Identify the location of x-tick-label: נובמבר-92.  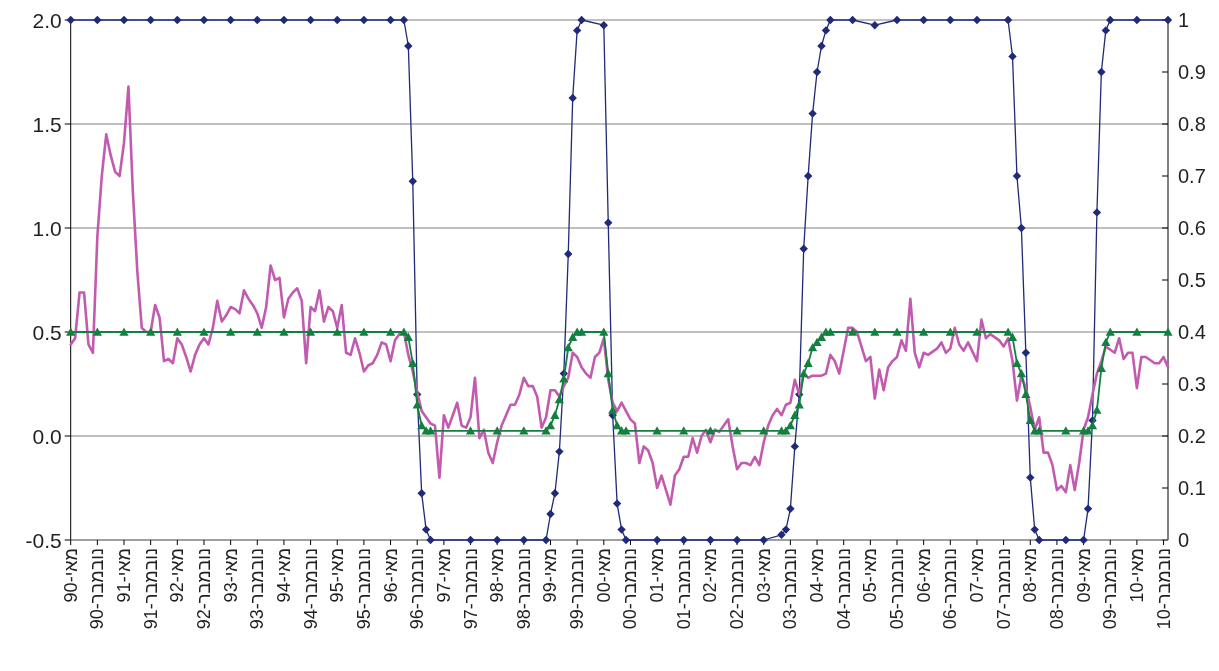
(203, 589).